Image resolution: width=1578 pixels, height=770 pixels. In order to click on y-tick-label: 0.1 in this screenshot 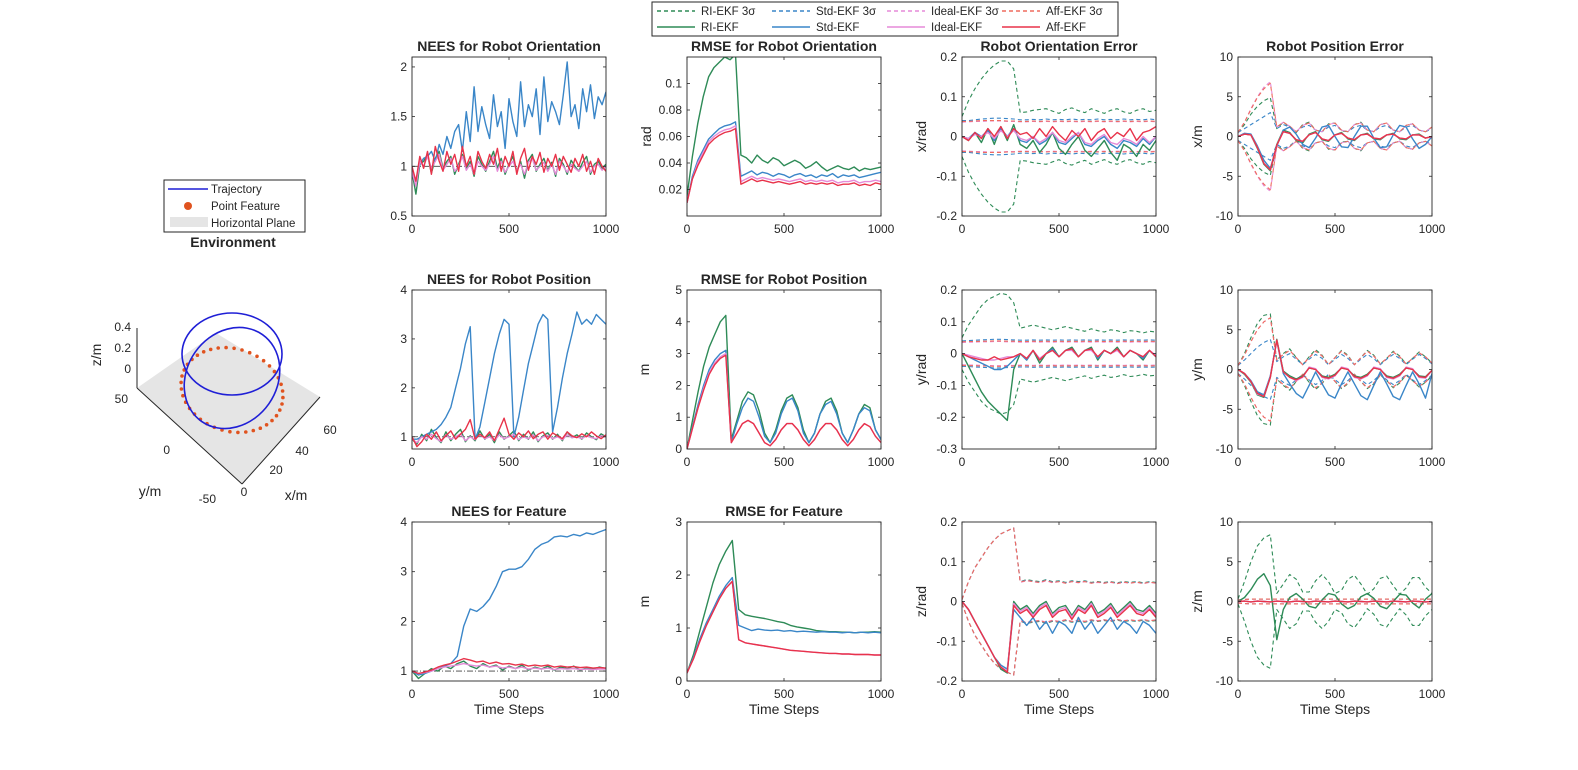, I will do `click(948, 562)`.